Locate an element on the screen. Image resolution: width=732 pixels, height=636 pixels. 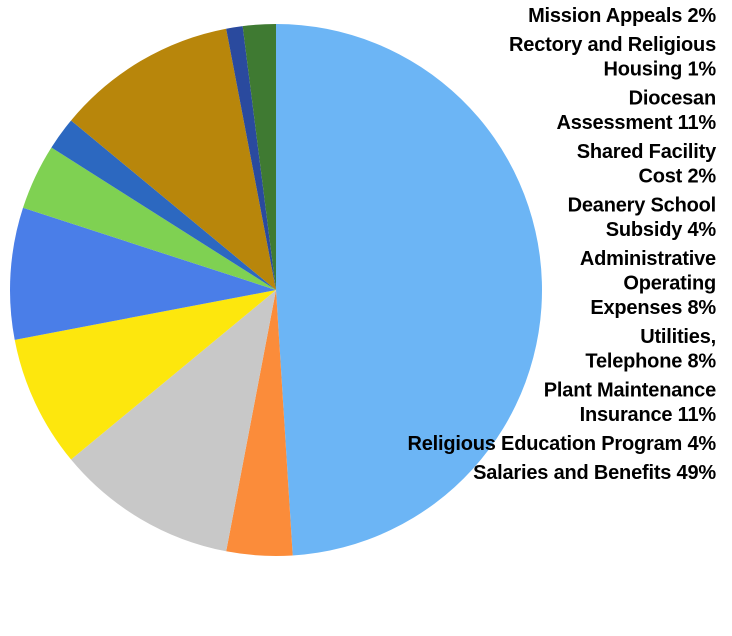
legend-label-4-line-0: Administrative is located at coordinates (648, 259).